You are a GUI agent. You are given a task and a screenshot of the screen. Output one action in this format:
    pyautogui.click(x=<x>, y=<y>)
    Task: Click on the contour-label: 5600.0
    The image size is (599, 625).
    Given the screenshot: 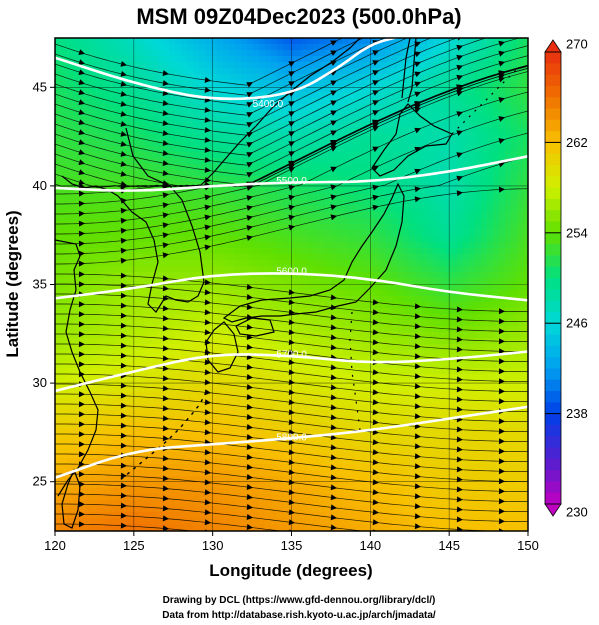 What is the action you would take?
    pyautogui.click(x=291, y=272)
    